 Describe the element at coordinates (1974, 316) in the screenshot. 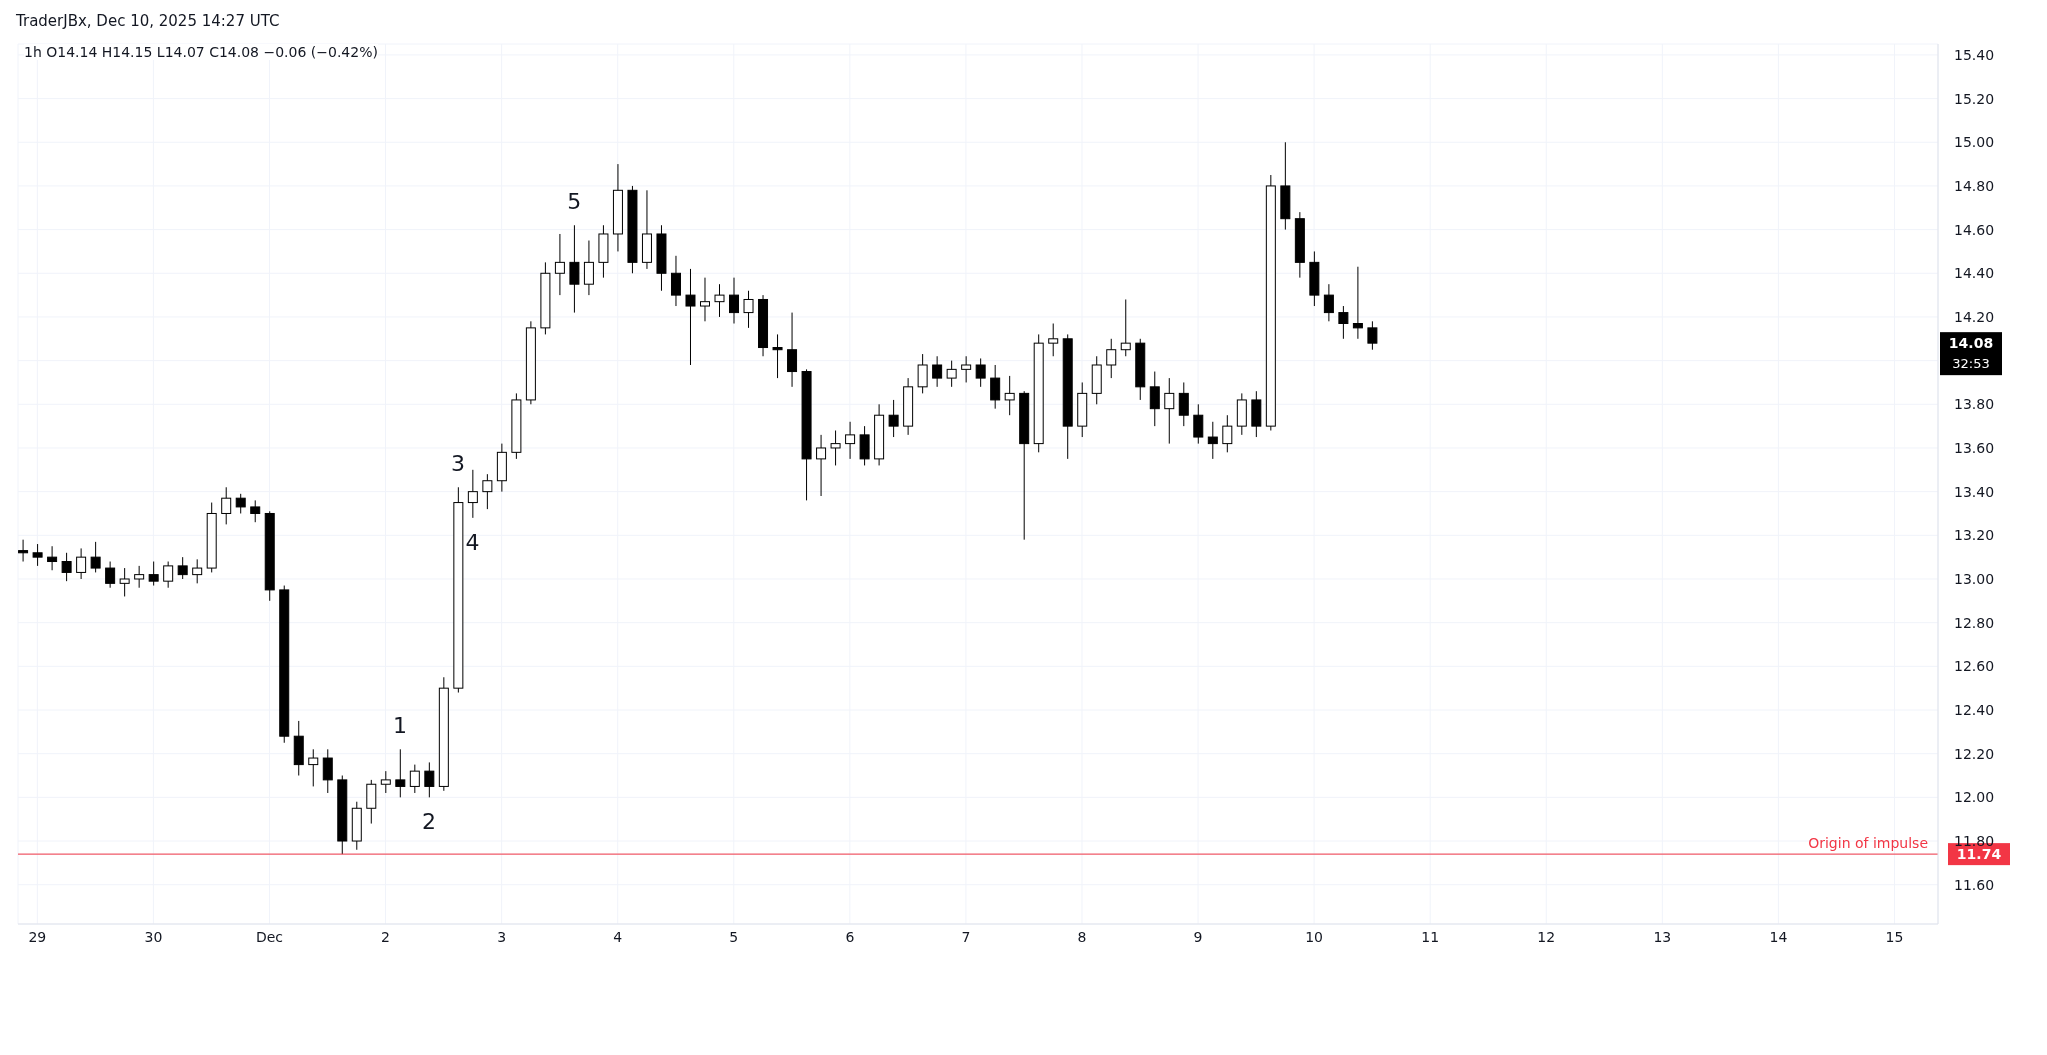

I see `y-tick-label: 14.20` at that location.